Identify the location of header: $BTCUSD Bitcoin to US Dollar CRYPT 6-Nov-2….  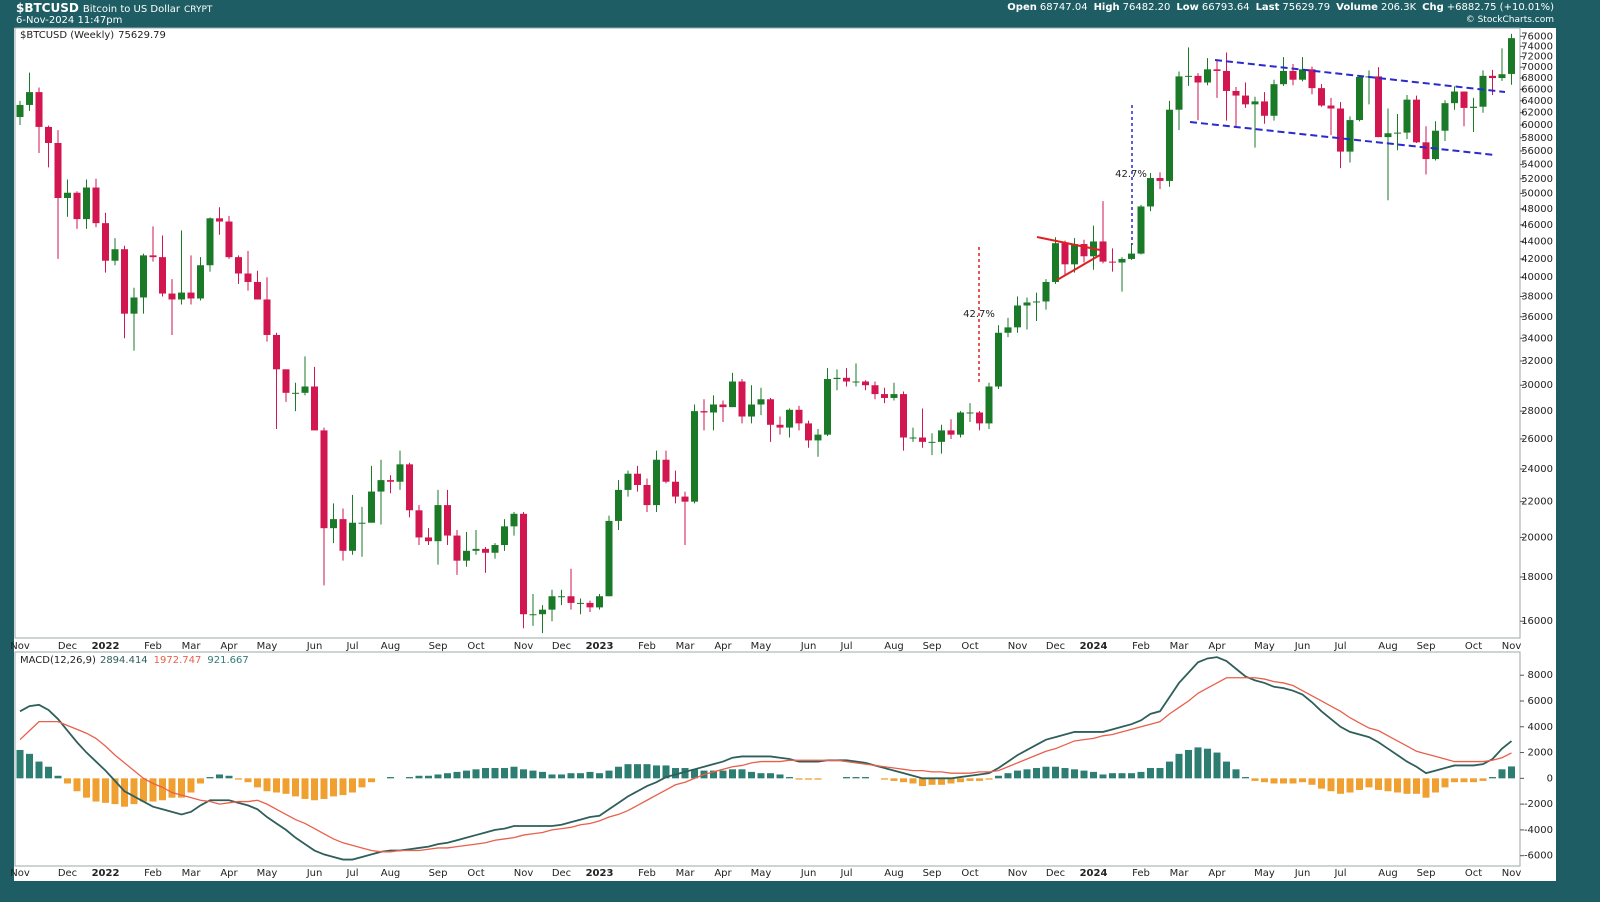
(800, 14).